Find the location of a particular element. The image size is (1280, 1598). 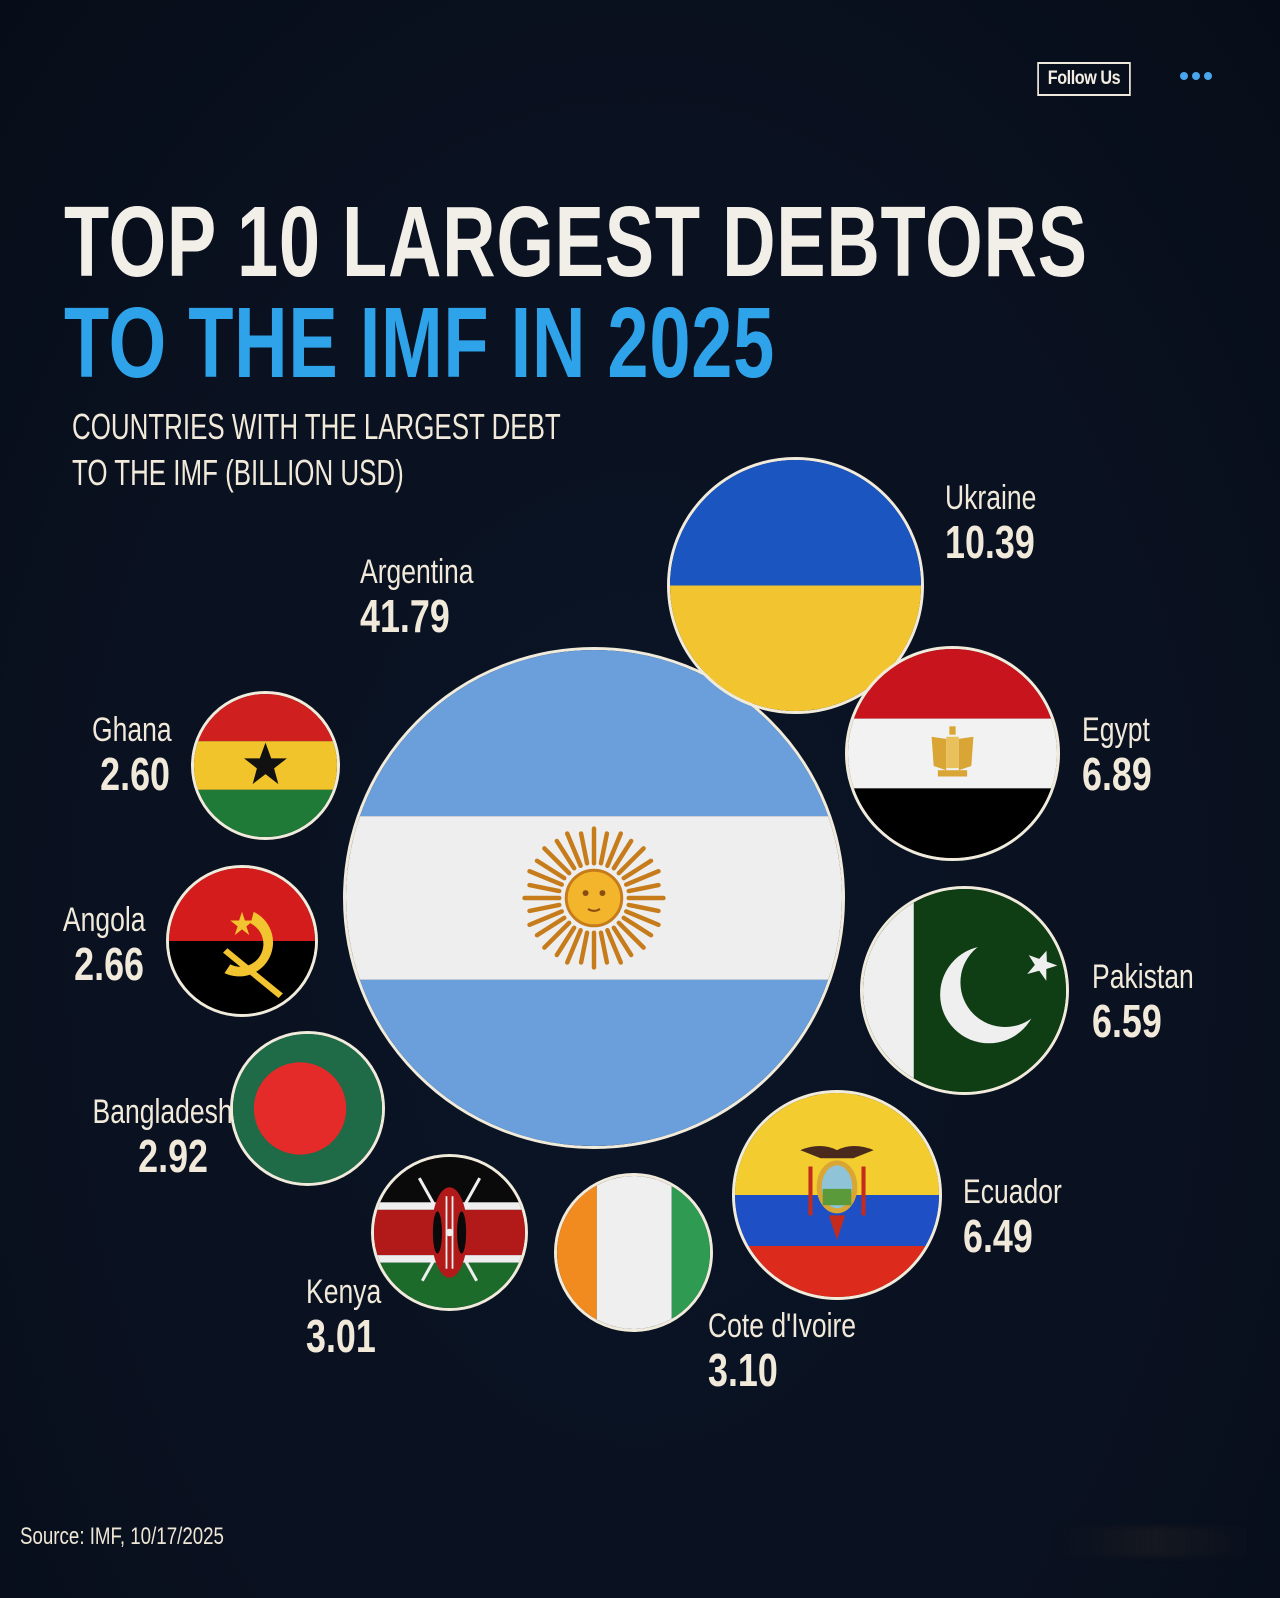

label-ukraine: Ukraine 10.39 is located at coordinates (1003, 522).